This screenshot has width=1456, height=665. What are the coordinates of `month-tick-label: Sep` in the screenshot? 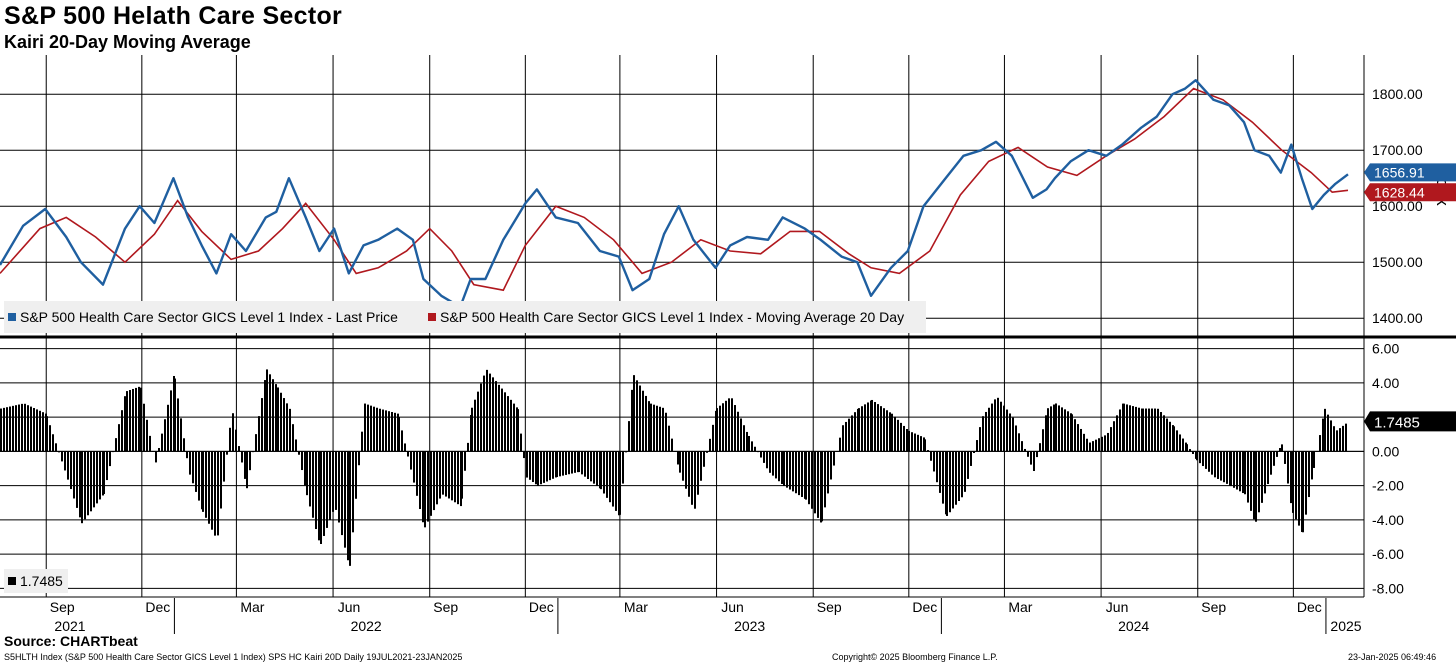 It's located at (1213, 607).